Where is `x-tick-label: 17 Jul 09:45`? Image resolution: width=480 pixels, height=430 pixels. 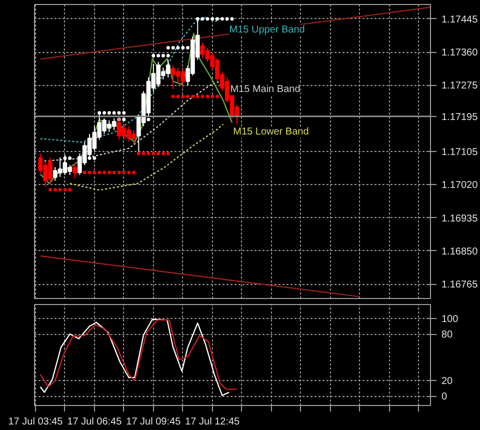 x-tick-label: 17 Jul 09:45 is located at coordinates (154, 422).